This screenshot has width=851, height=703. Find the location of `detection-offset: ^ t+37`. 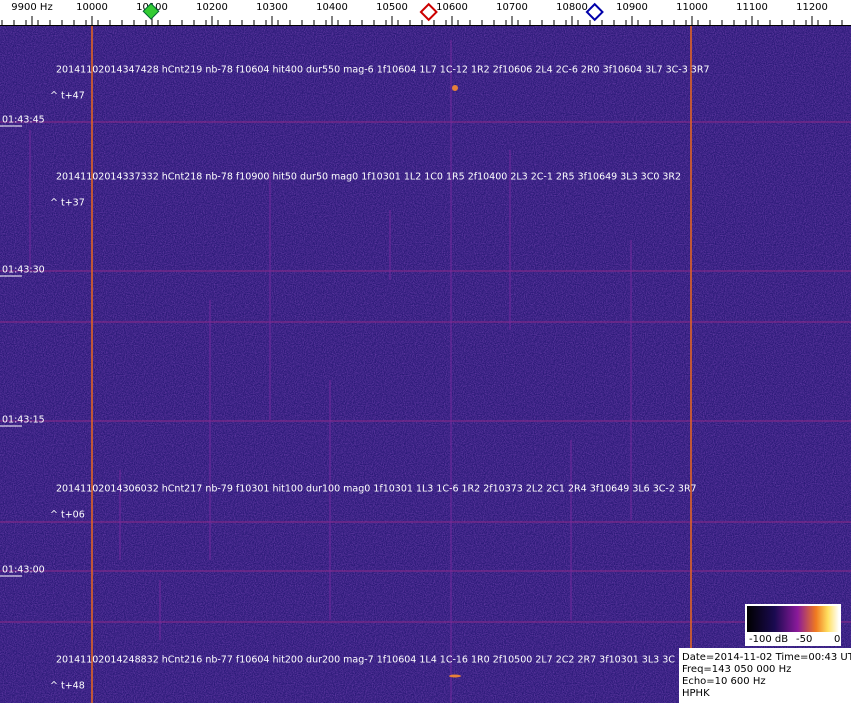

detection-offset: ^ t+37 is located at coordinates (67, 203).